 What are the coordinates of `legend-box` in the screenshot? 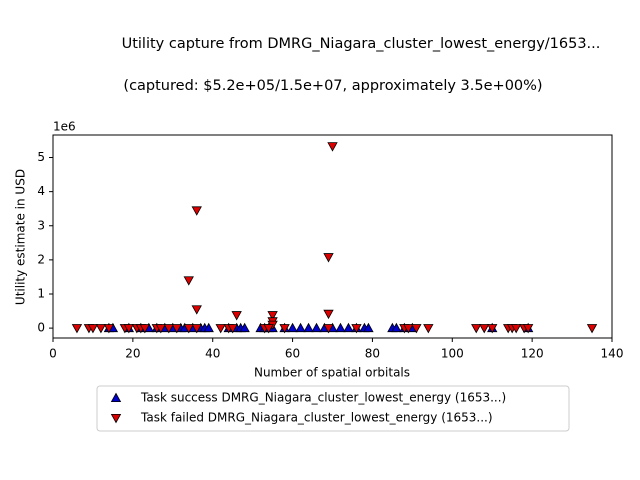 It's located at (333, 408).